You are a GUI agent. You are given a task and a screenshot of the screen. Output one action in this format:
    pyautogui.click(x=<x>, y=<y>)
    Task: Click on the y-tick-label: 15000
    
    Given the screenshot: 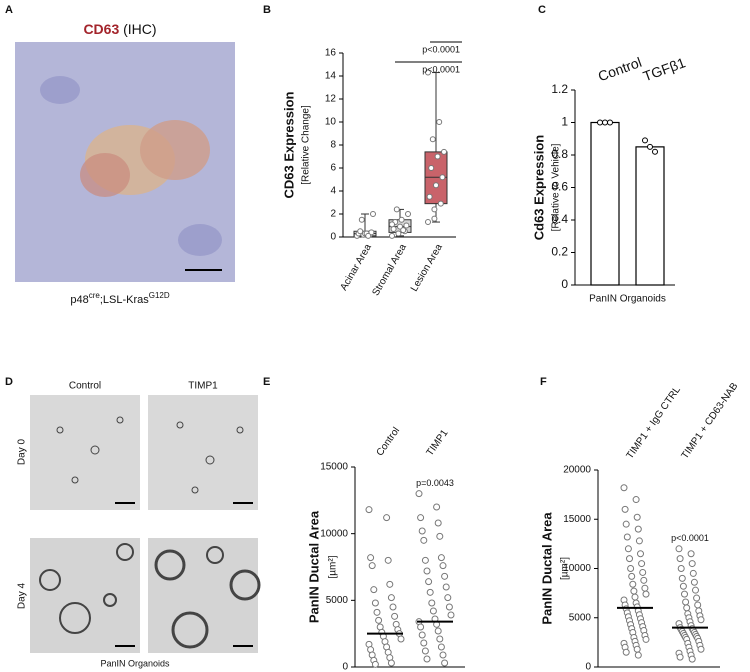 What is the action you would take?
    pyautogui.click(x=577, y=519)
    